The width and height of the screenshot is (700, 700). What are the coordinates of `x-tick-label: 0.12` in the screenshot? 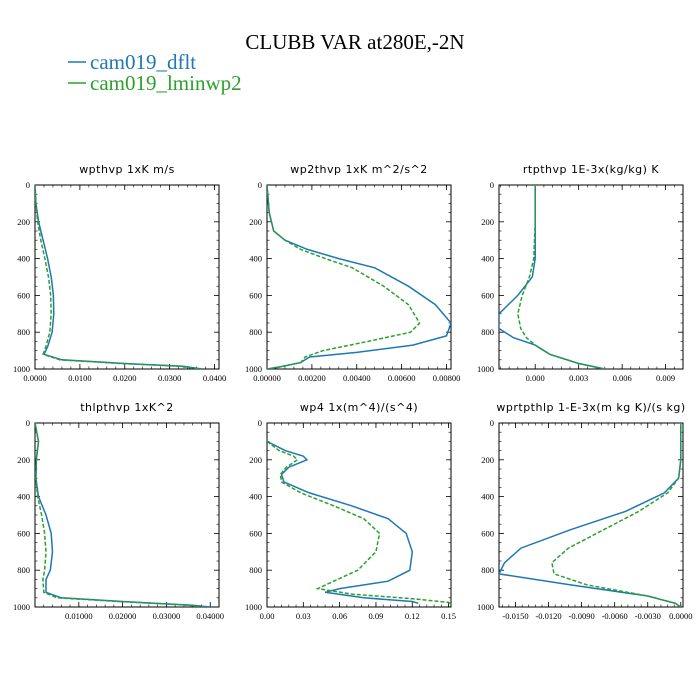 It's located at (412, 616).